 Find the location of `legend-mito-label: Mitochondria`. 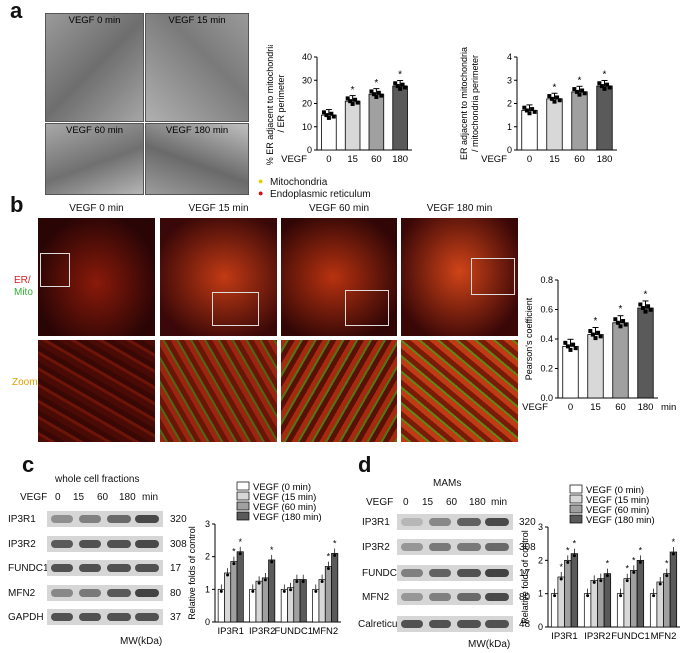

legend-mito-label: Mitochondria is located at coordinates (299, 182).